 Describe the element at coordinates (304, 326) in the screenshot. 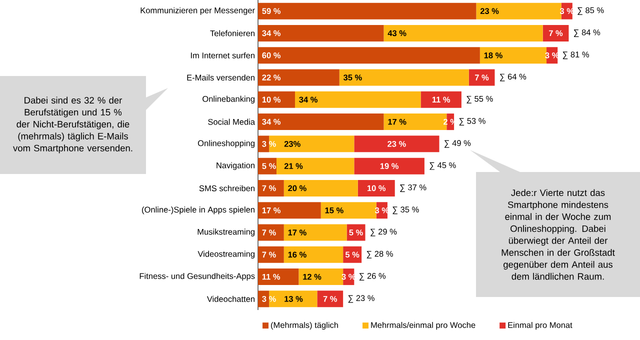

I see `legend-label: (Mehrmals) täglich` at that location.